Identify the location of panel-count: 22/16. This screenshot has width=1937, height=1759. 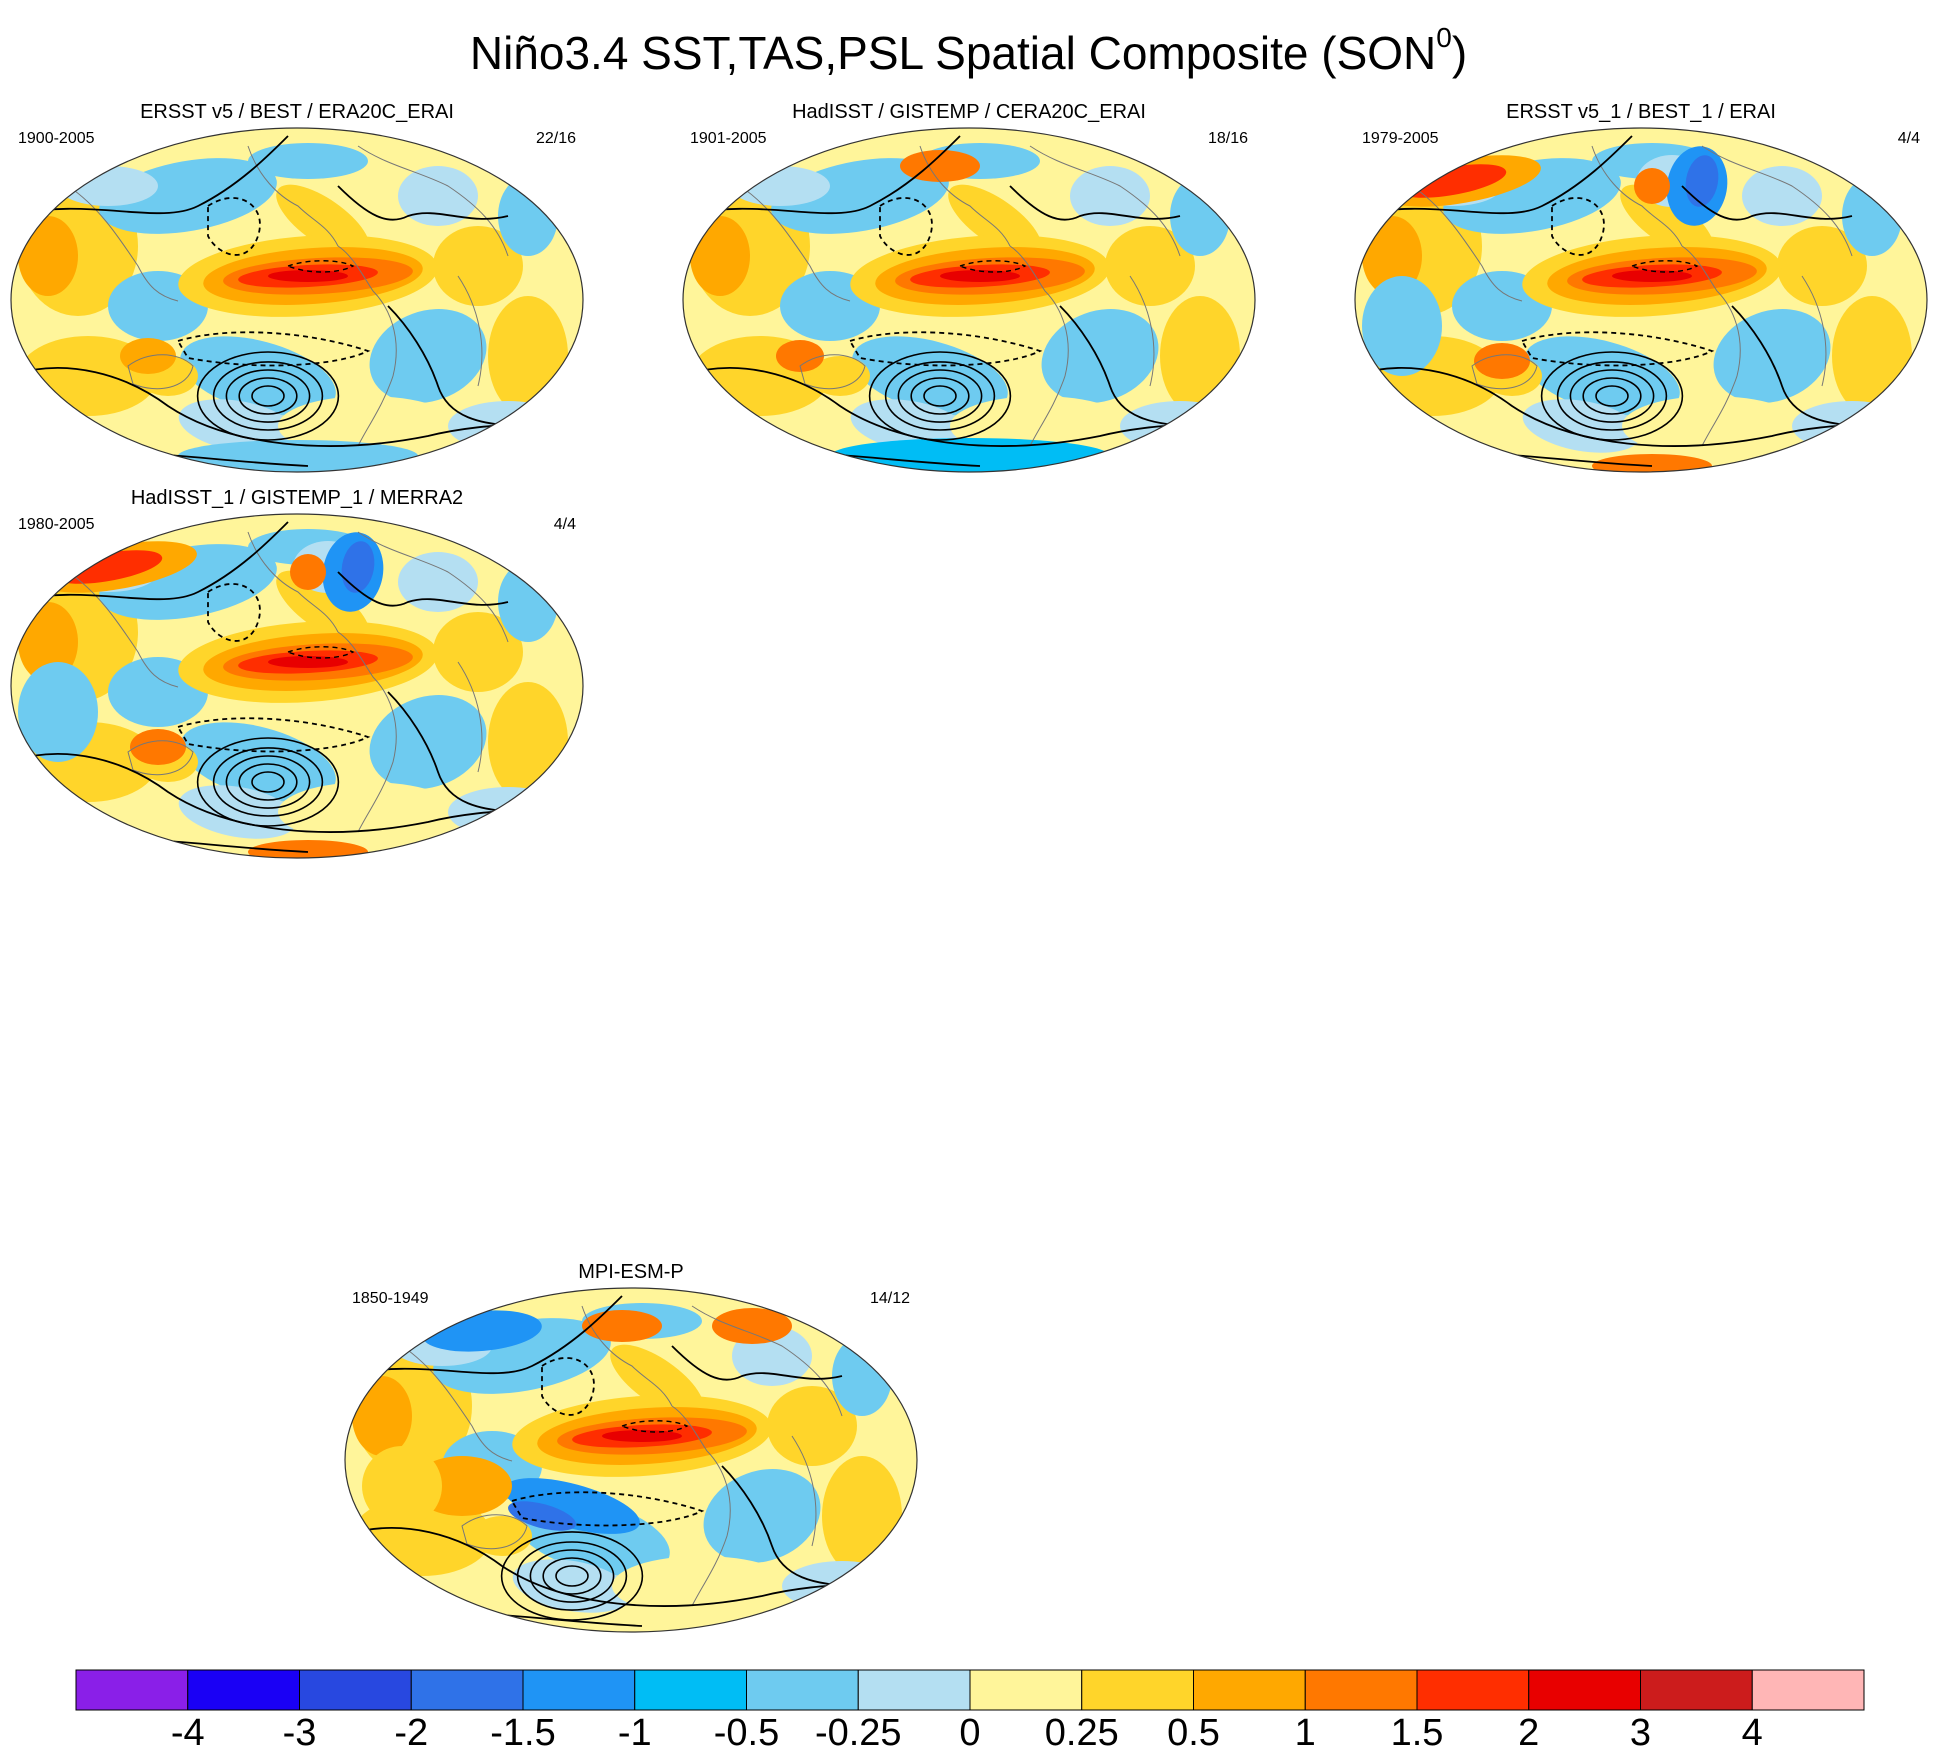
(555, 138).